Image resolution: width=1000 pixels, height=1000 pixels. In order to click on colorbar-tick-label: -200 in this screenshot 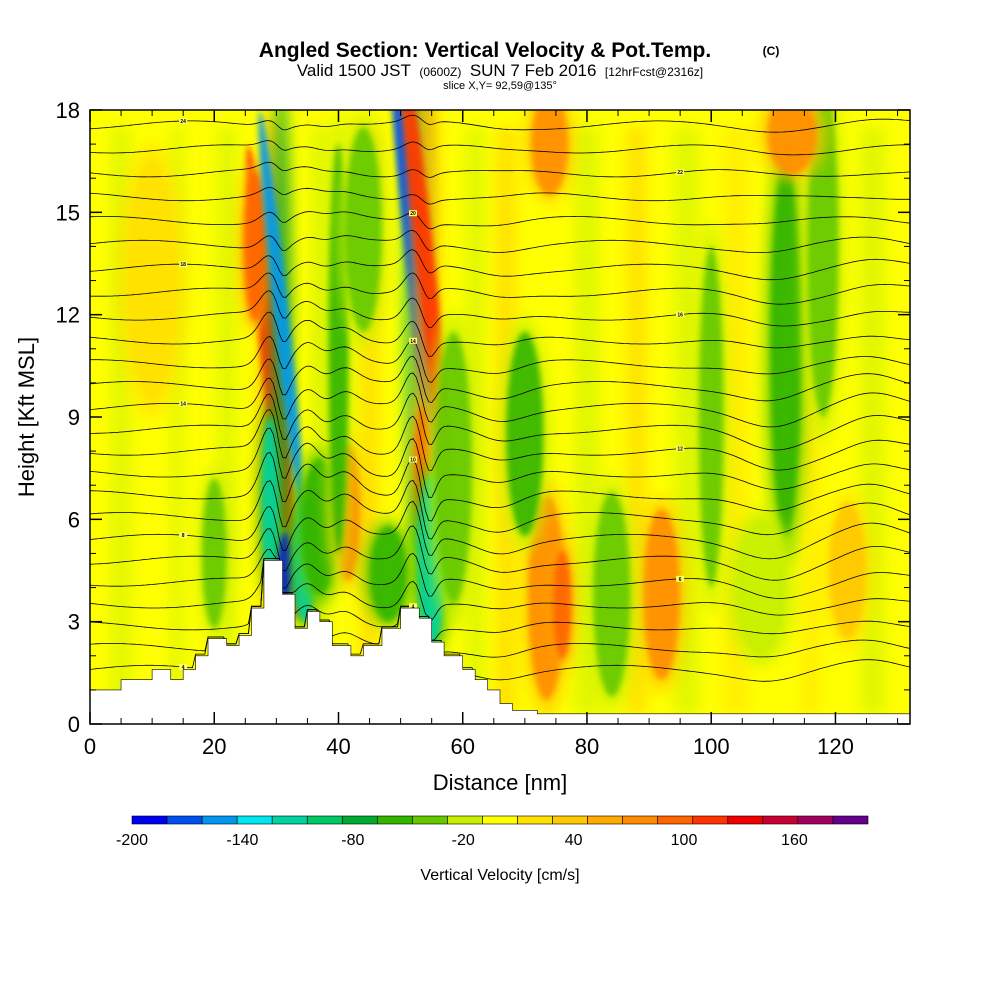, I will do `click(132, 840)`.